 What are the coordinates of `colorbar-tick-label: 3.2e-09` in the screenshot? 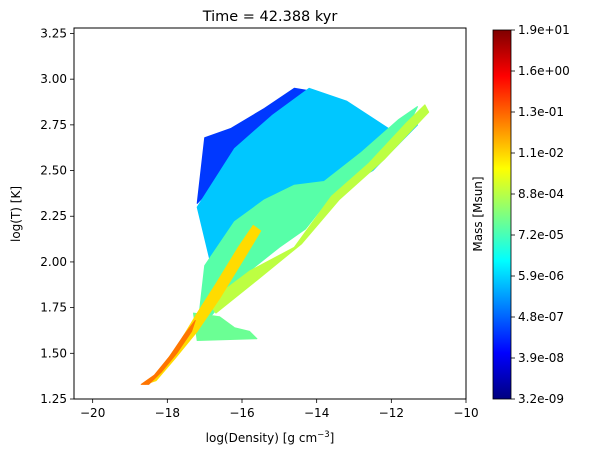 It's located at (541, 399).